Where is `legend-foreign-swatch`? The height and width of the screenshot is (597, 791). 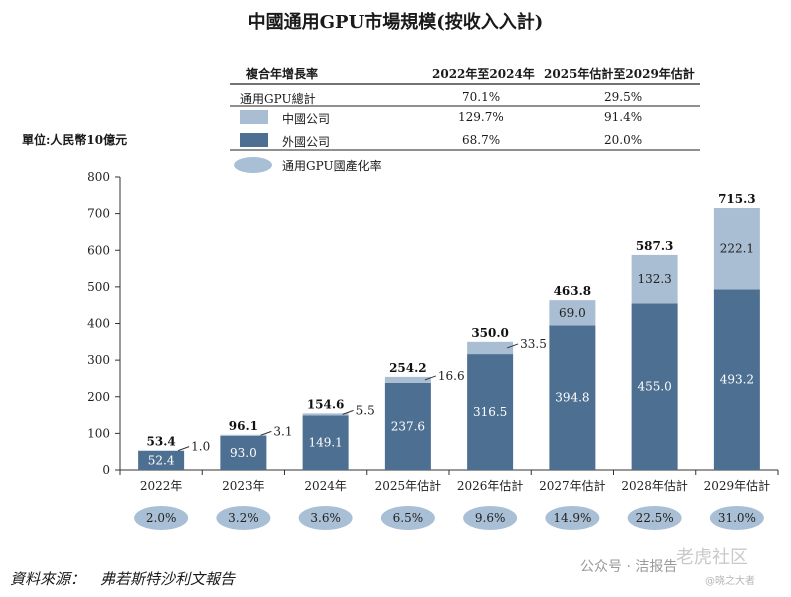
legend-foreign-swatch is located at coordinates (254, 140).